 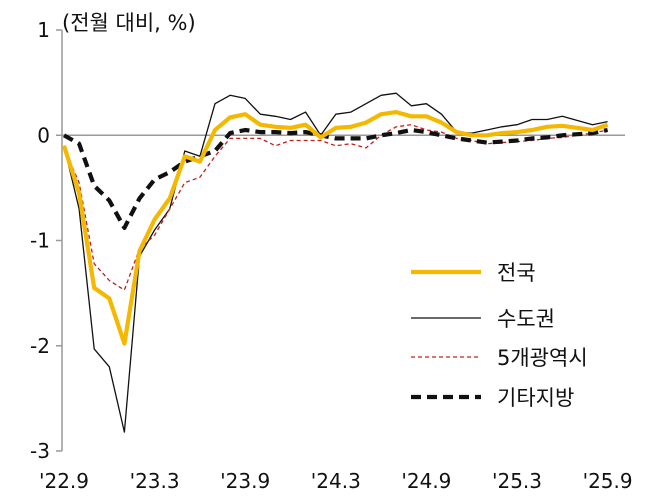 What do you see at coordinates (245, 481) in the screenshot?
I see `x-tick-label: '23.9` at bounding box center [245, 481].